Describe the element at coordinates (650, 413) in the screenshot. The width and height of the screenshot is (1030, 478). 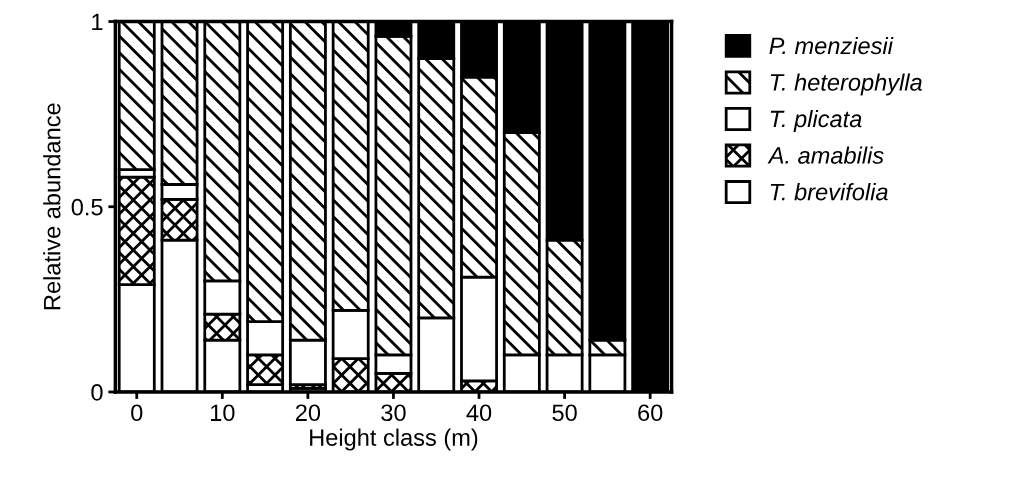
I see `x-tick-label: 60` at that location.